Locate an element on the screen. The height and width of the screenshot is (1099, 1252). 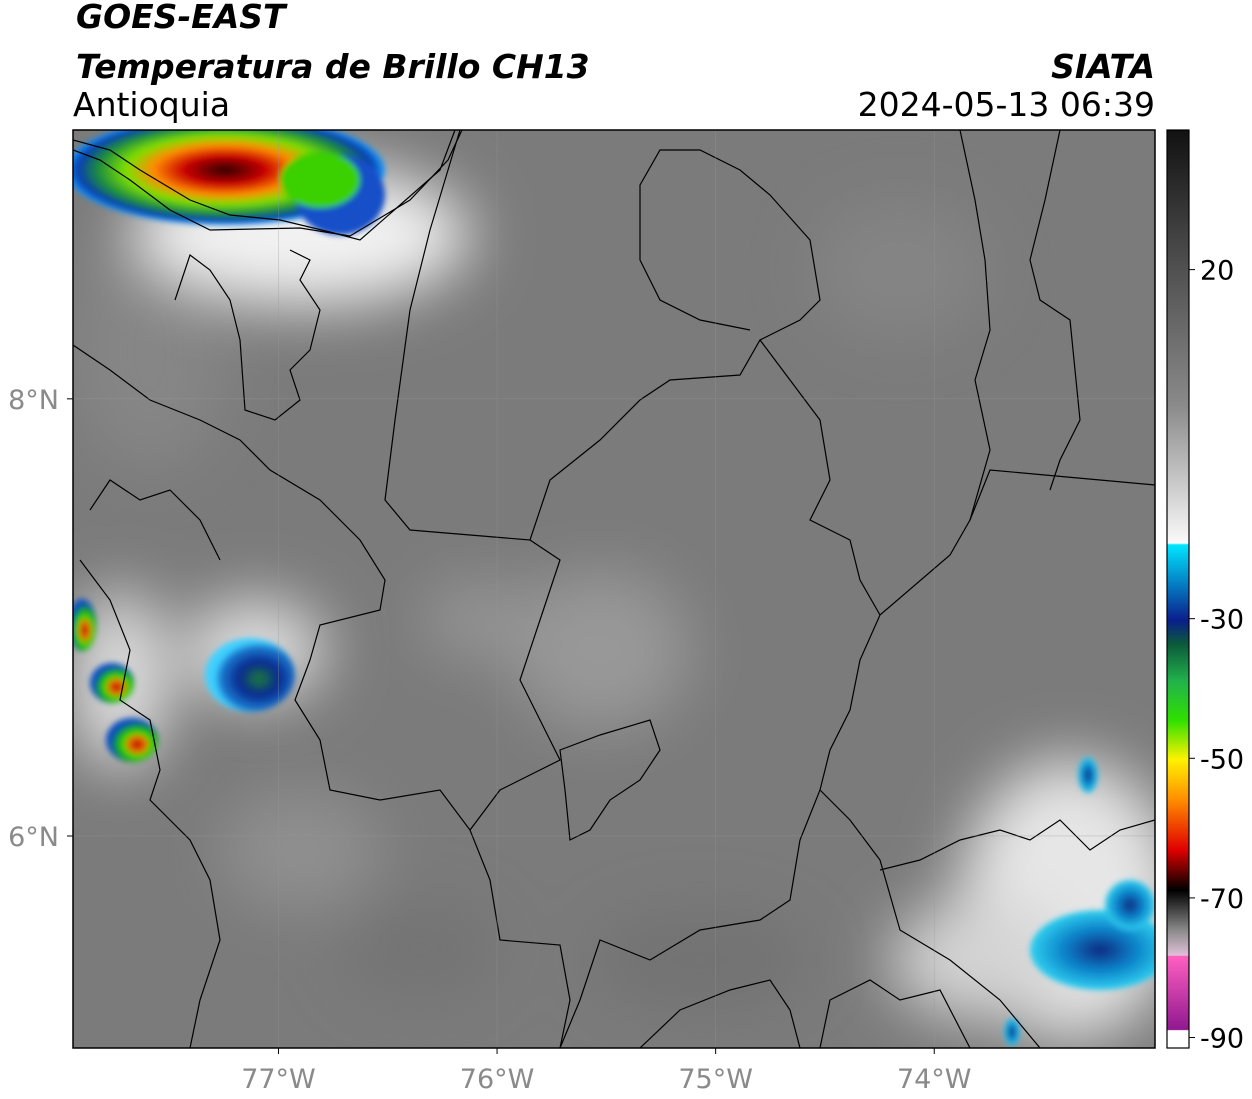
source: SIATA is located at coordinates (1103, 66).